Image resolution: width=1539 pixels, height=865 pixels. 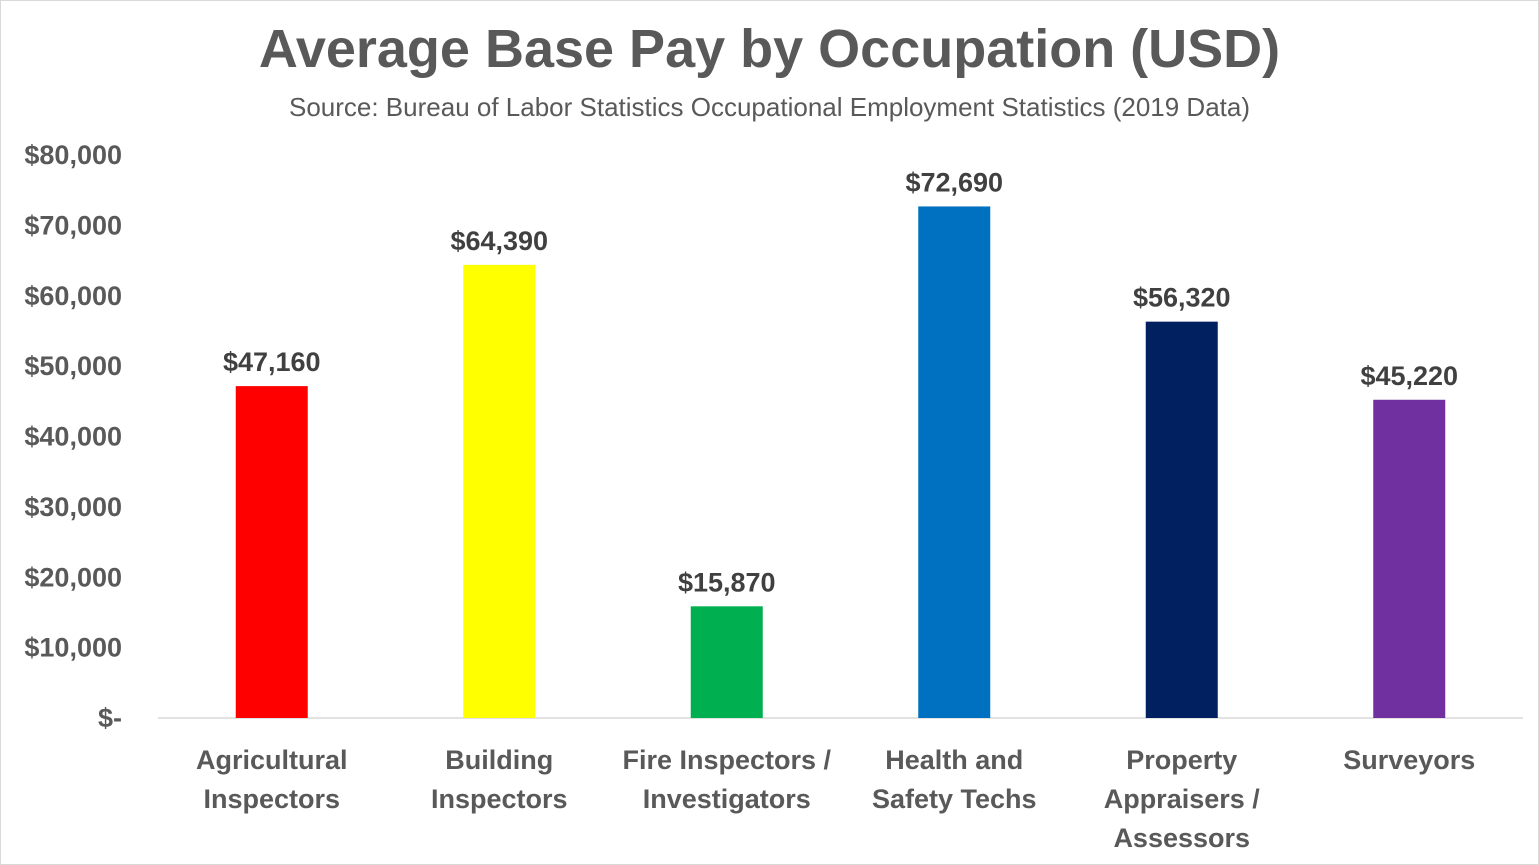 What do you see at coordinates (272, 362) in the screenshot?
I see `data-label: $47,160` at bounding box center [272, 362].